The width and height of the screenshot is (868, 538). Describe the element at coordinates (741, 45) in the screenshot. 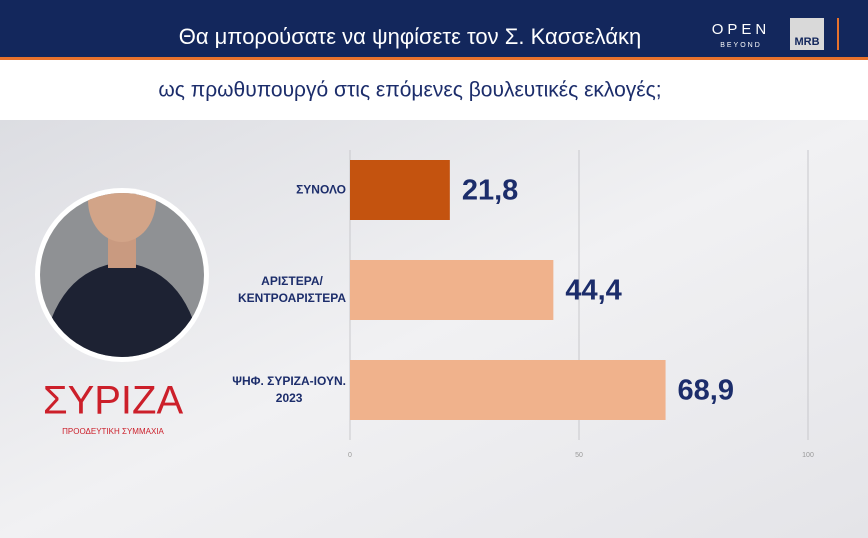

I see `channel-tagline: BEYOND` at that location.